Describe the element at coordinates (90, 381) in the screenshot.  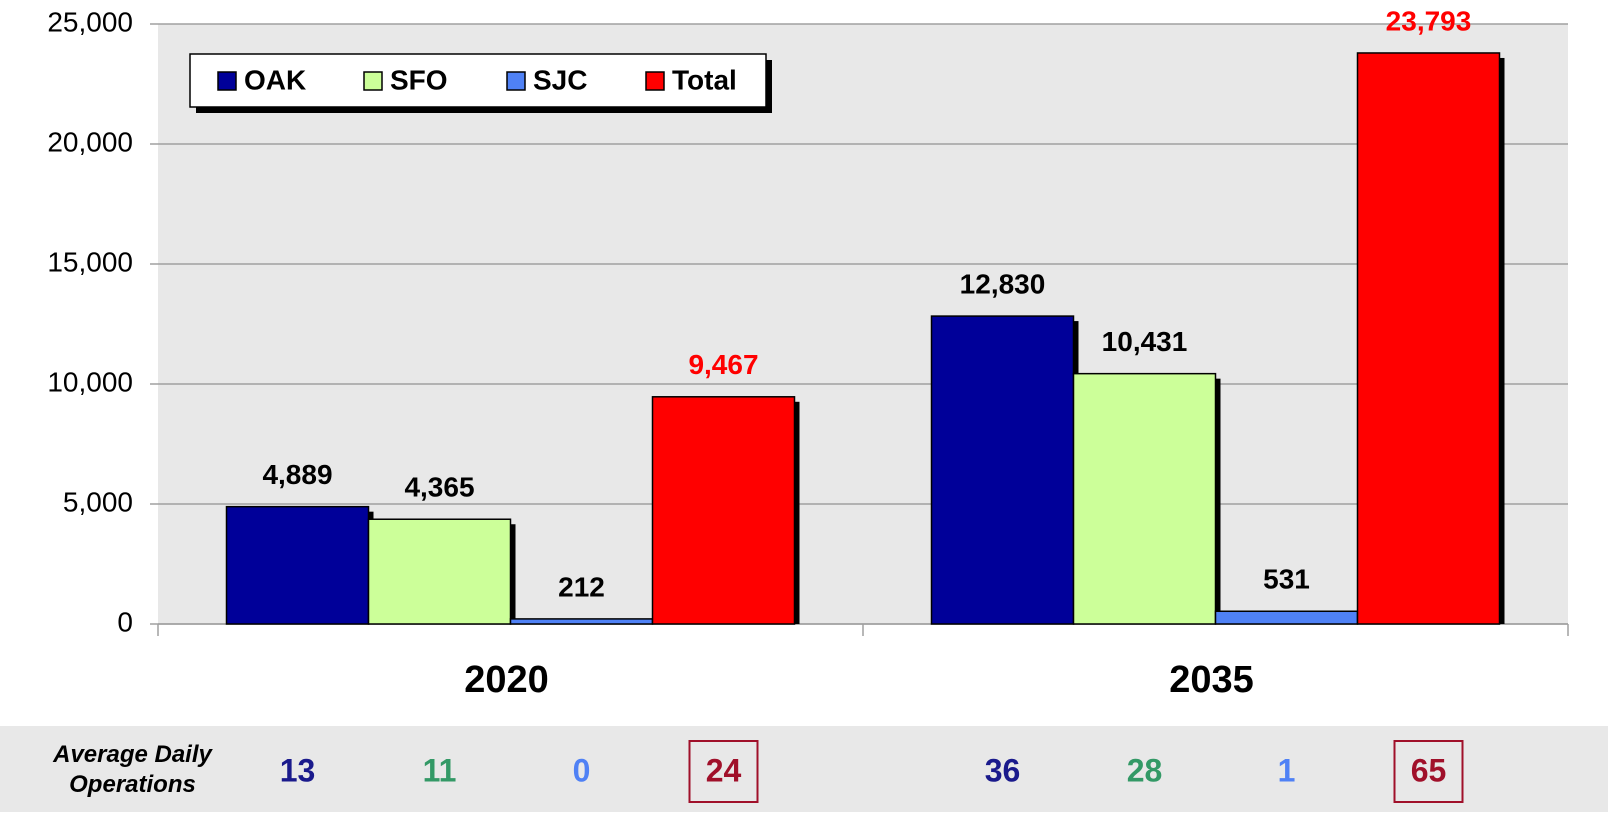
I see `y-tick-label: 10,000` at that location.